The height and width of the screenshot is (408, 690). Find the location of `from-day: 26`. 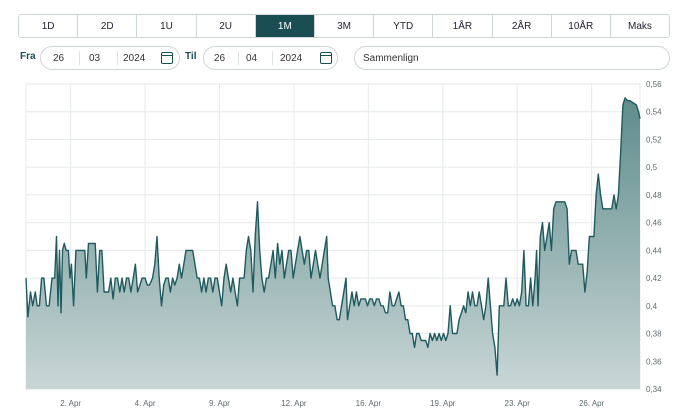

from-day: 26 is located at coordinates (59, 58).